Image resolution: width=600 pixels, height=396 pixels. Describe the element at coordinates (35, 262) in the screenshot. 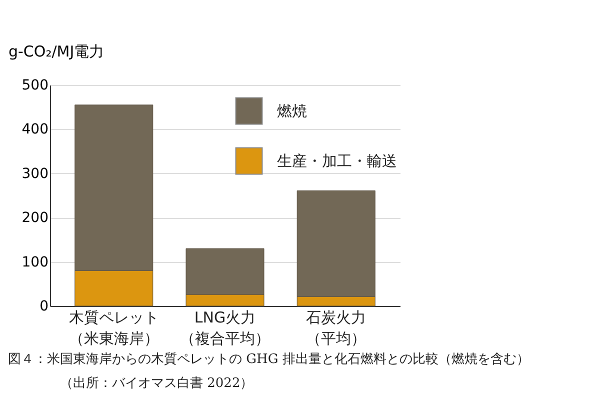

I see `y-tick-label: 100` at that location.